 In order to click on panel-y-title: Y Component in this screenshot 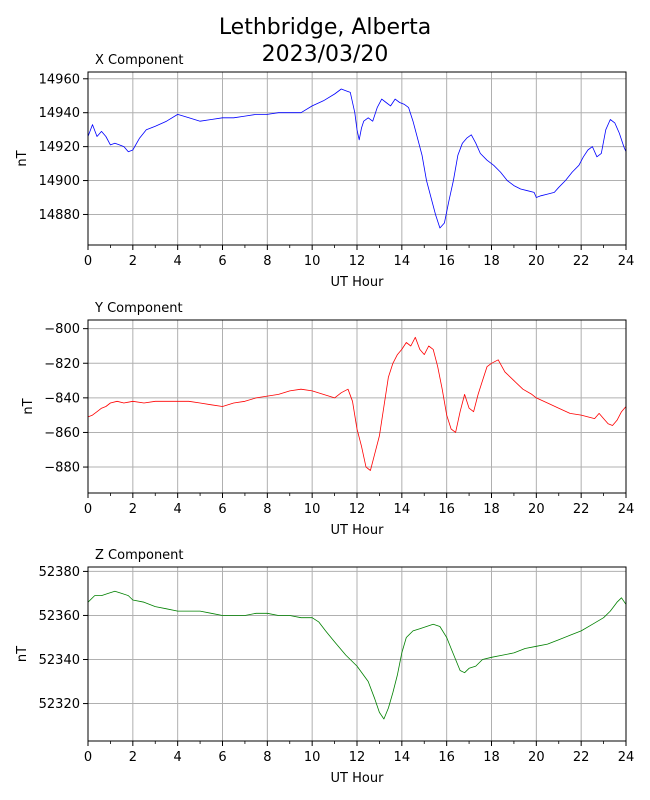, I will do `click(138, 308)`.